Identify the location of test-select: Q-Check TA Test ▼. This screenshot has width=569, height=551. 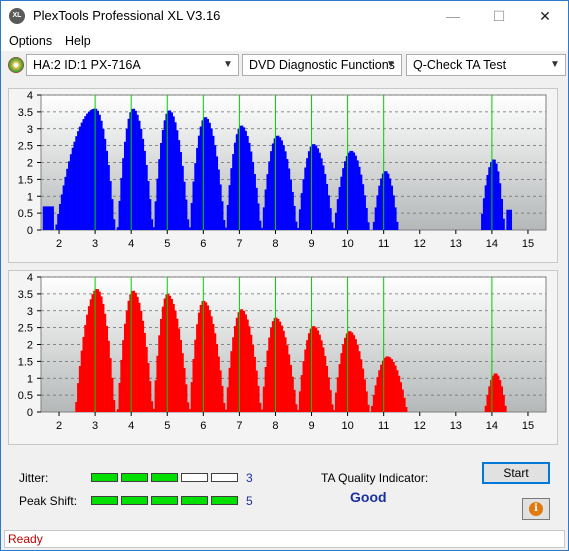
(486, 65).